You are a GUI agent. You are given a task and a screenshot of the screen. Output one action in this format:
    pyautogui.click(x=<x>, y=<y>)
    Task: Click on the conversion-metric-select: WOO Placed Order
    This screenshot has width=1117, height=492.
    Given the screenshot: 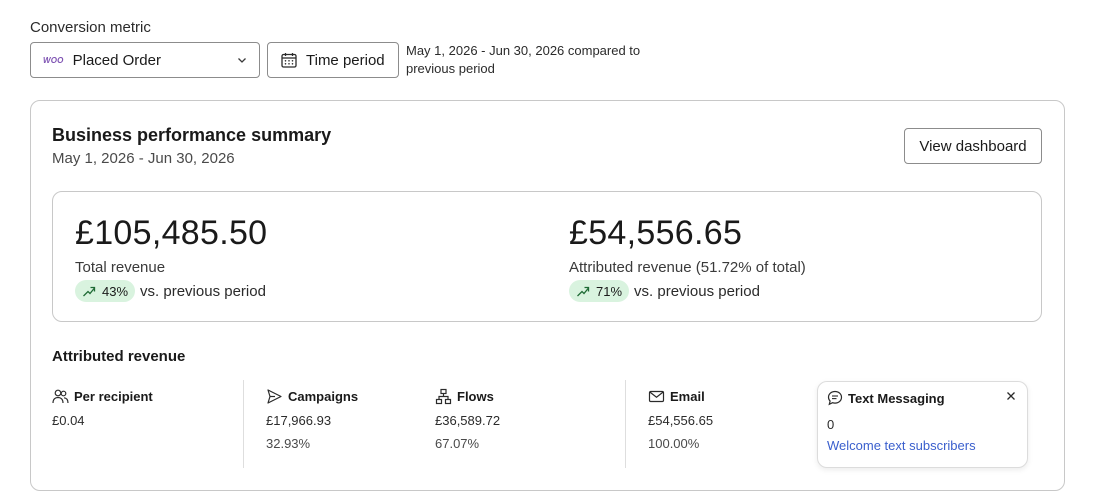 What is the action you would take?
    pyautogui.click(x=145, y=60)
    